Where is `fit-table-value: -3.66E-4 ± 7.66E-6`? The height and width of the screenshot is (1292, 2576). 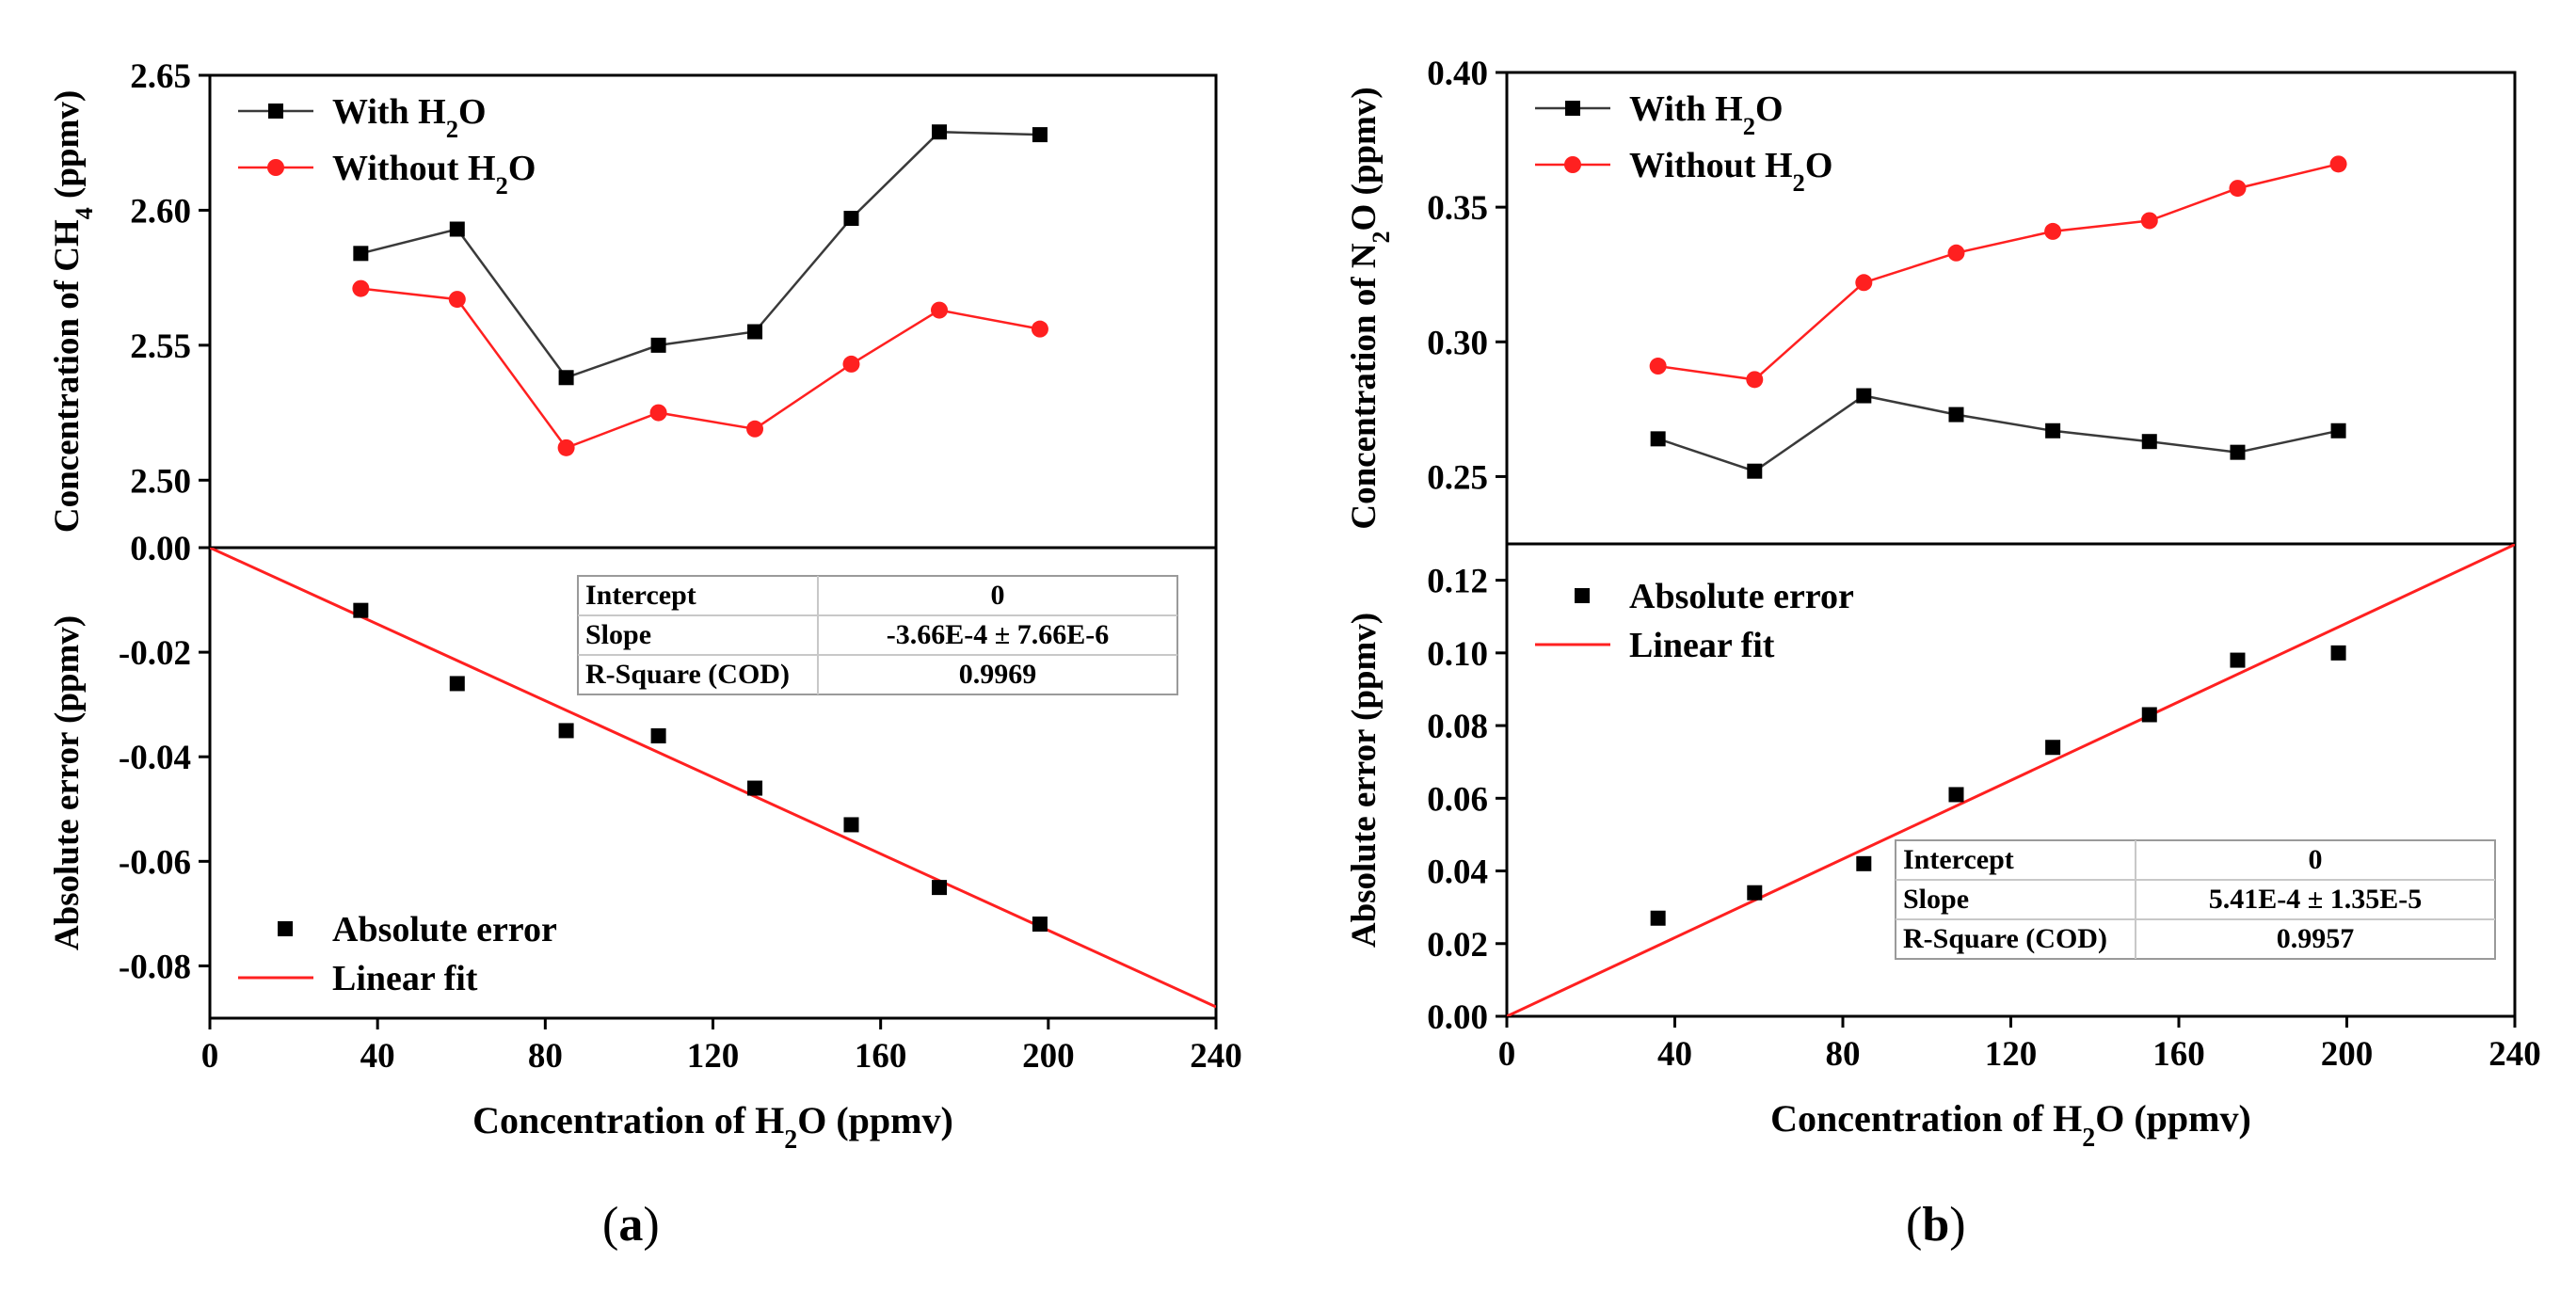 fit-table-value: -3.66E-4 ± 7.66E-6 is located at coordinates (998, 634).